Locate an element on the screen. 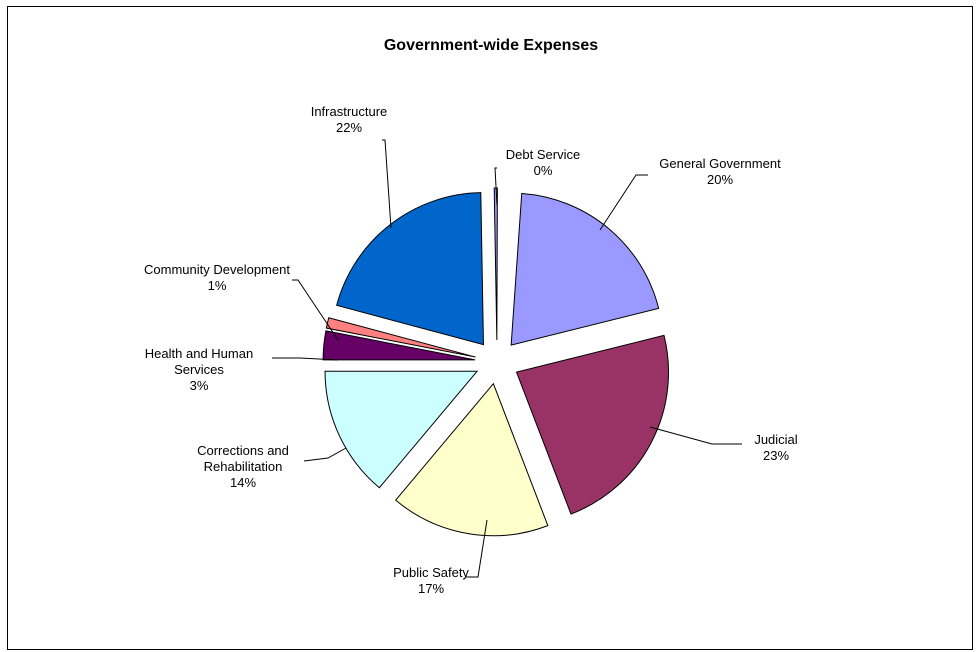 Image resolution: width=980 pixels, height=652 pixels. slice-label: Judicial 23% is located at coordinates (775, 447).